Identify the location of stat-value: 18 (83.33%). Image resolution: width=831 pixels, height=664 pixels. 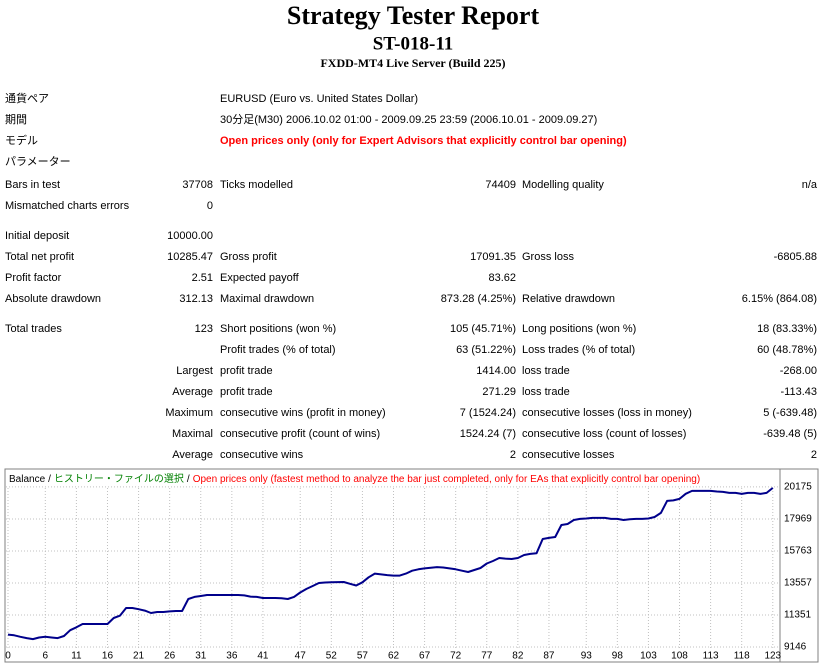
(787, 329).